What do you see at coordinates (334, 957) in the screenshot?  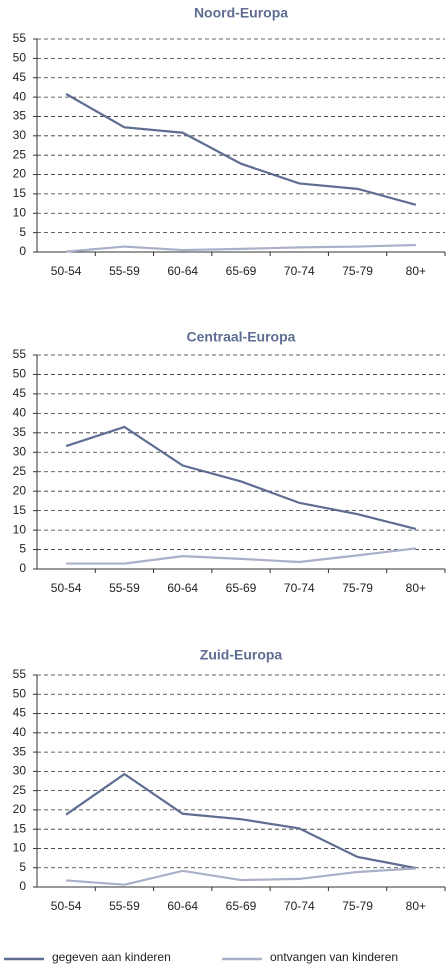 I see `legend-label: ontvangen van kinderen` at bounding box center [334, 957].